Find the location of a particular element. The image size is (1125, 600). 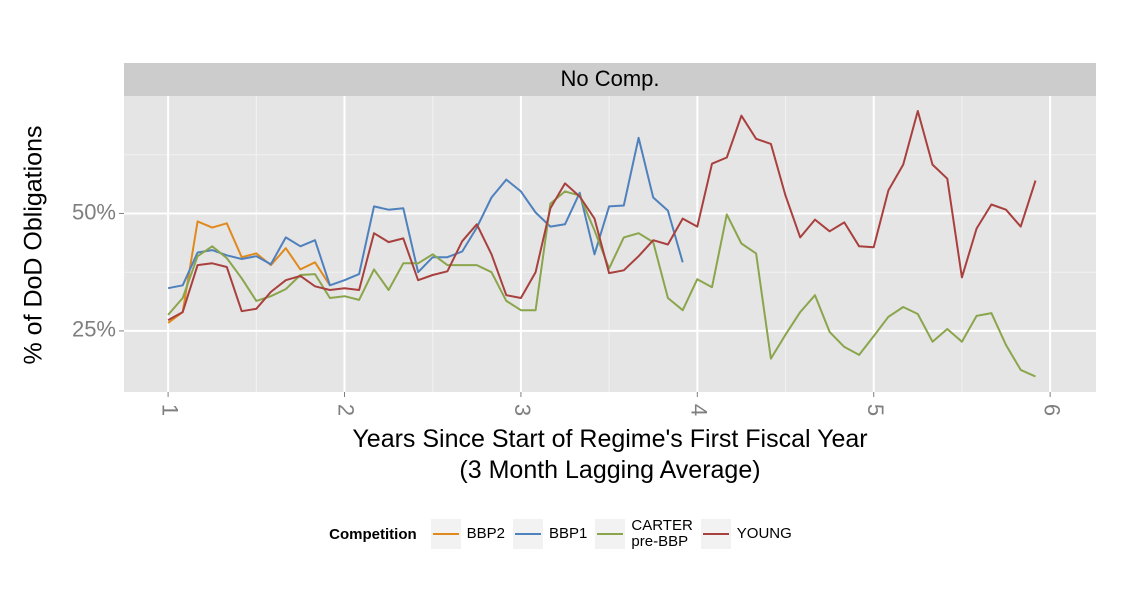

y-tick-label: 50% is located at coordinates (94, 211).